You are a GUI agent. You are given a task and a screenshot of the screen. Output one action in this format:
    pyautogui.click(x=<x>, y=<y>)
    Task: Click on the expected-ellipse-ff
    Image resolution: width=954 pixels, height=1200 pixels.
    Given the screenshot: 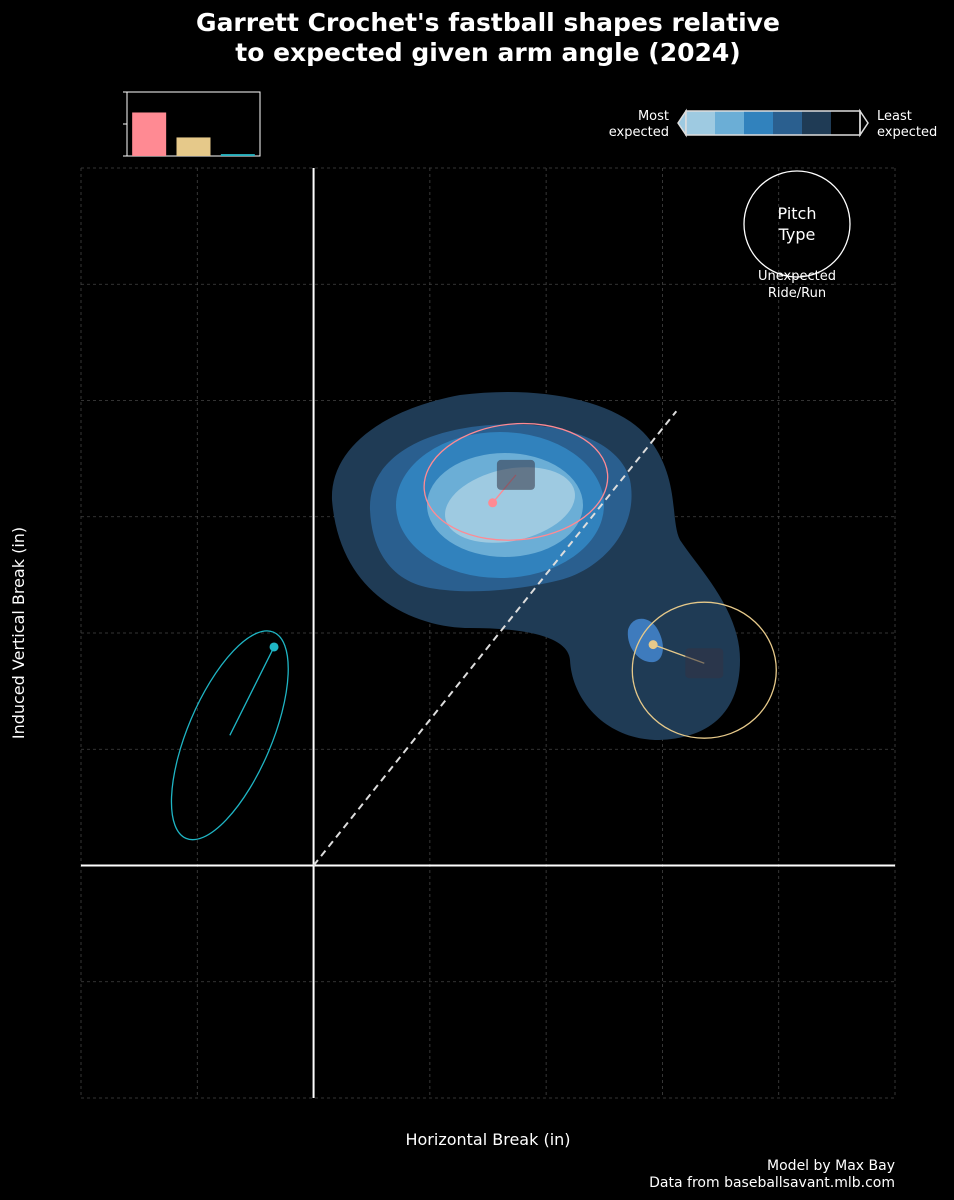 What is the action you would take?
    pyautogui.click(x=516, y=481)
    